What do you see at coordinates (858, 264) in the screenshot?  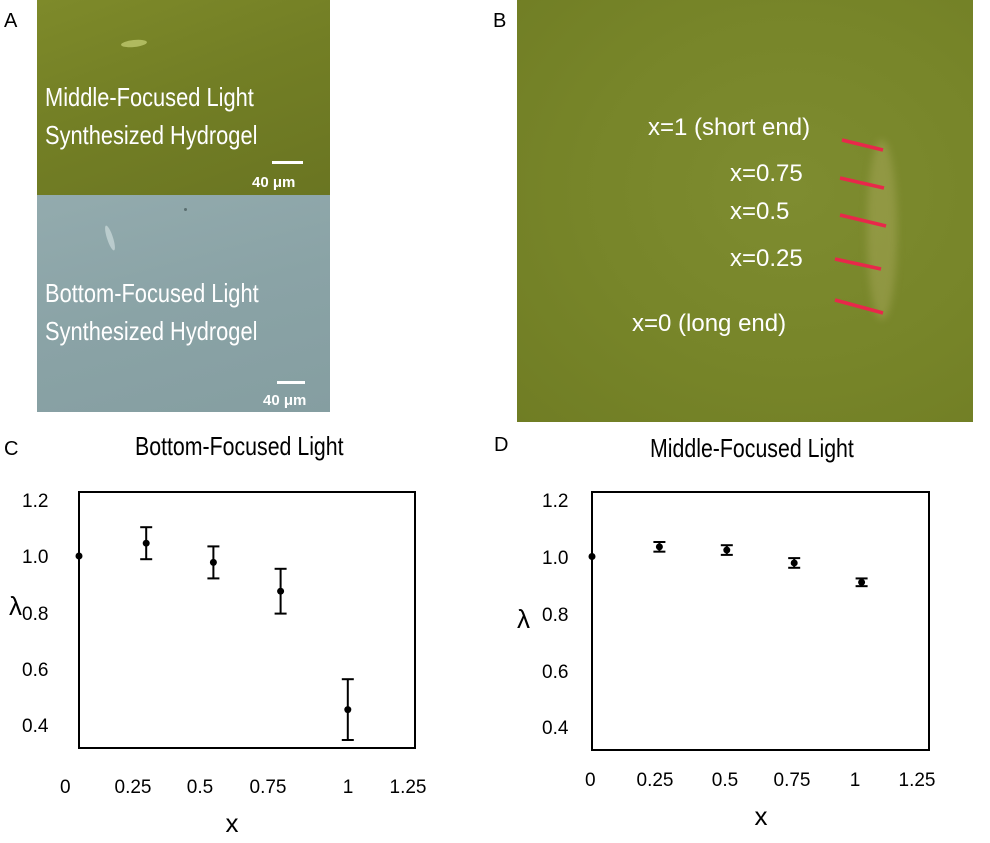 I see `position-marker-x025` at bounding box center [858, 264].